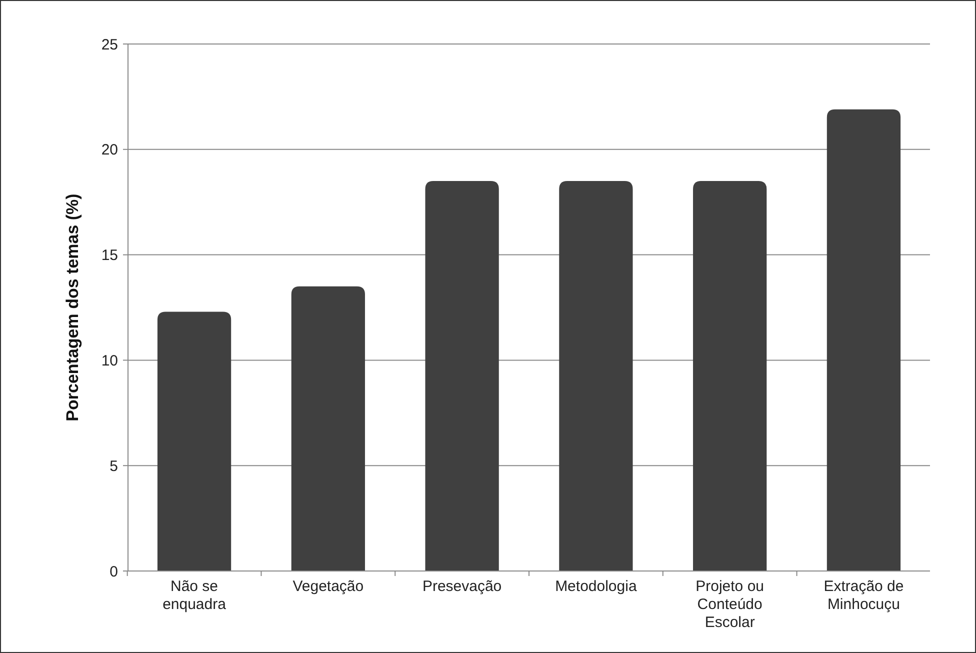 The width and height of the screenshot is (976, 653). Describe the element at coordinates (328, 586) in the screenshot. I see `x-tick-label: Vegetação` at that location.